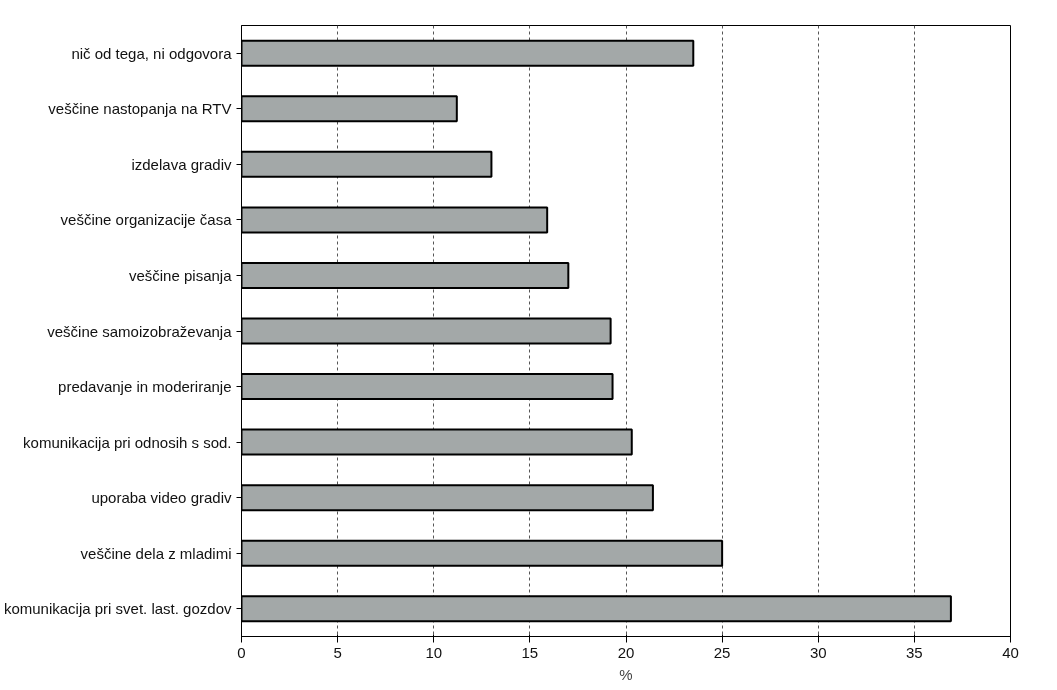  I want to click on x-tick-label: 40, so click(1010, 652).